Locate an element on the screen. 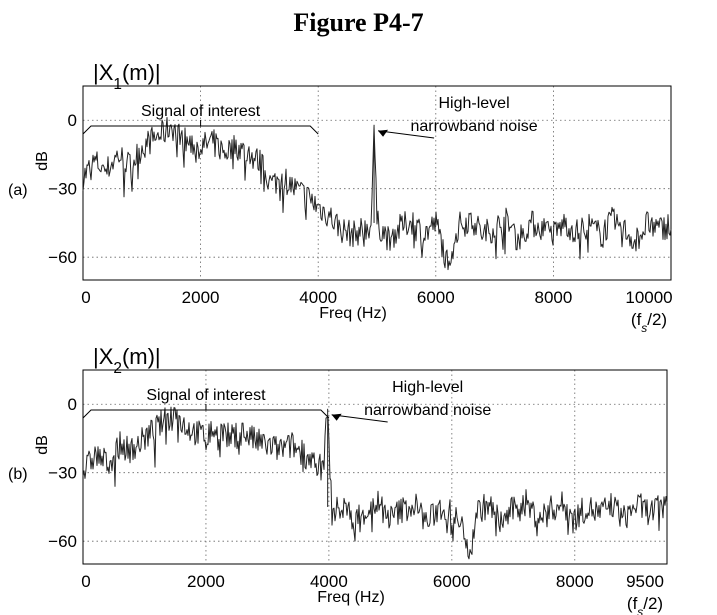 The width and height of the screenshot is (717, 615). magnitude-label: |X2(m)| is located at coordinates (127, 360).